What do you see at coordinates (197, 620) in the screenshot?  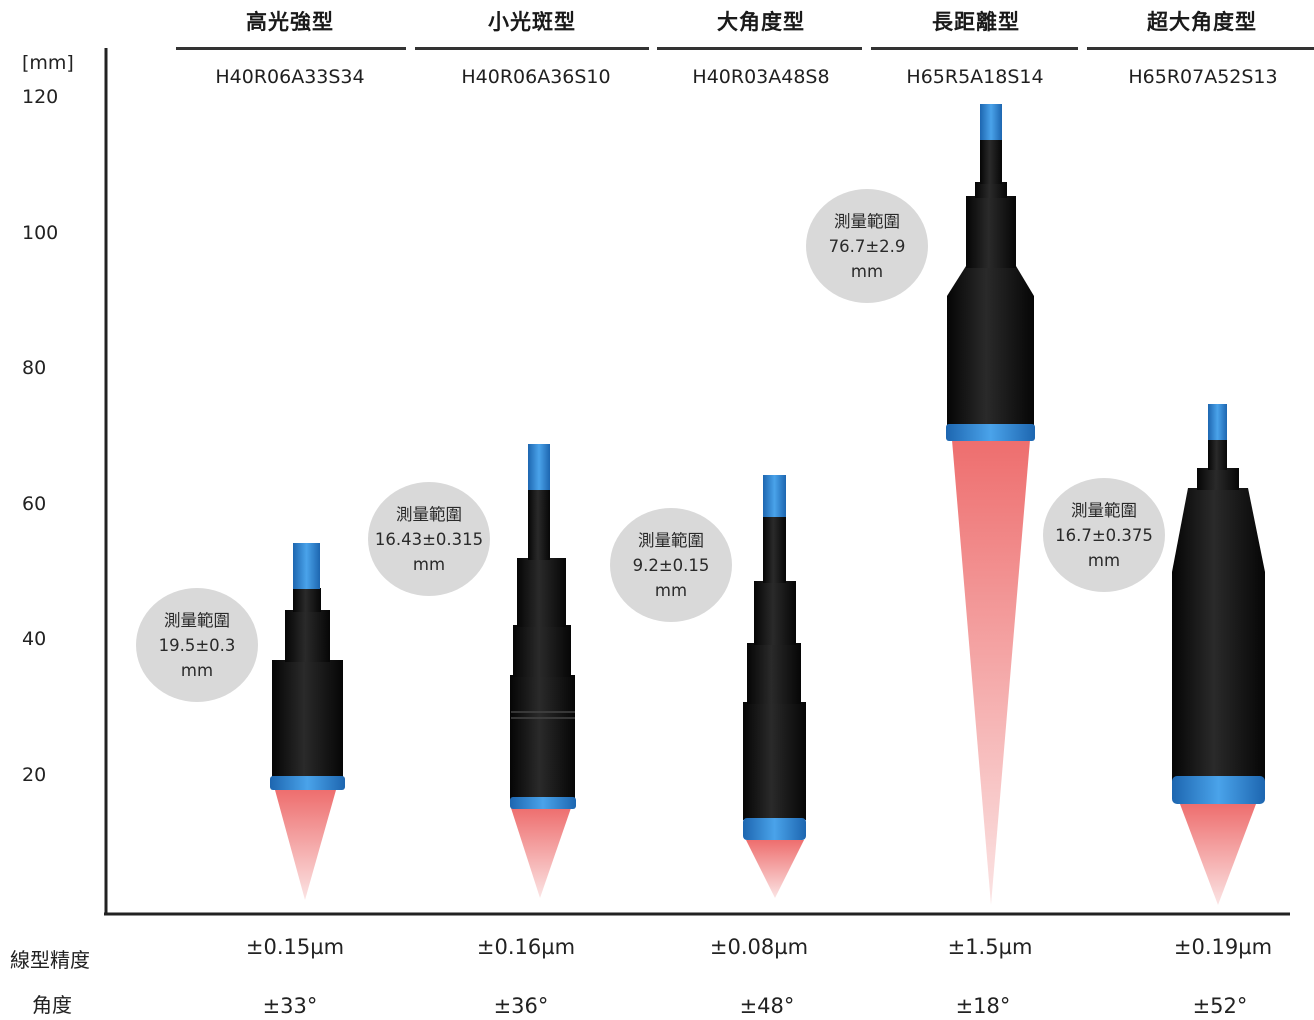 I see `range-title-1: 測量範圍` at bounding box center [197, 620].